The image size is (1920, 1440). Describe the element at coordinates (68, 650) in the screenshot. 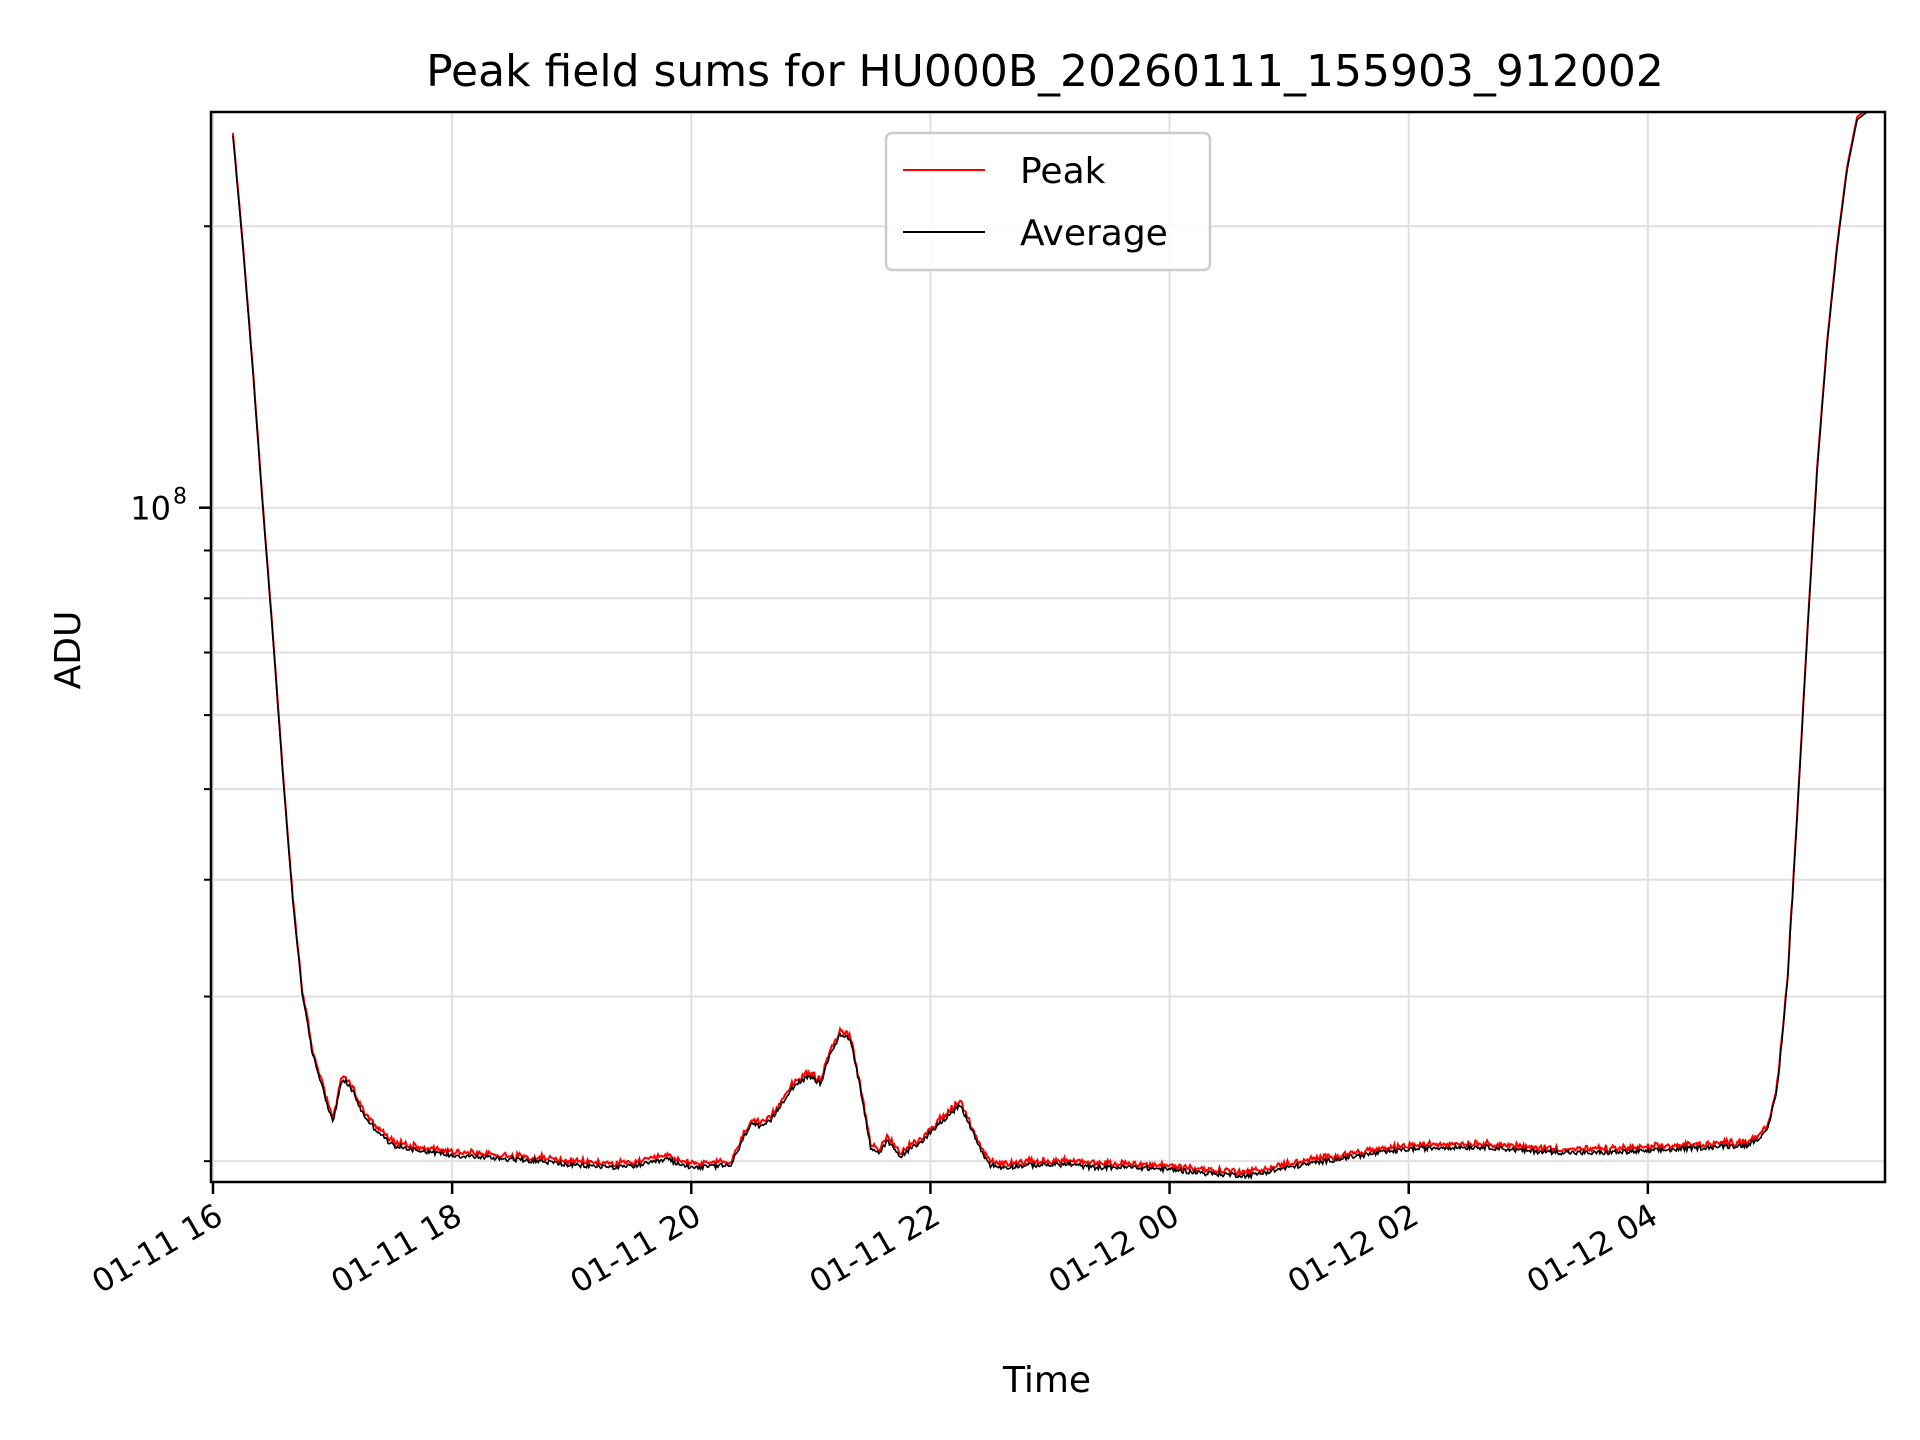

I see `y-axis-label: ADU` at that location.